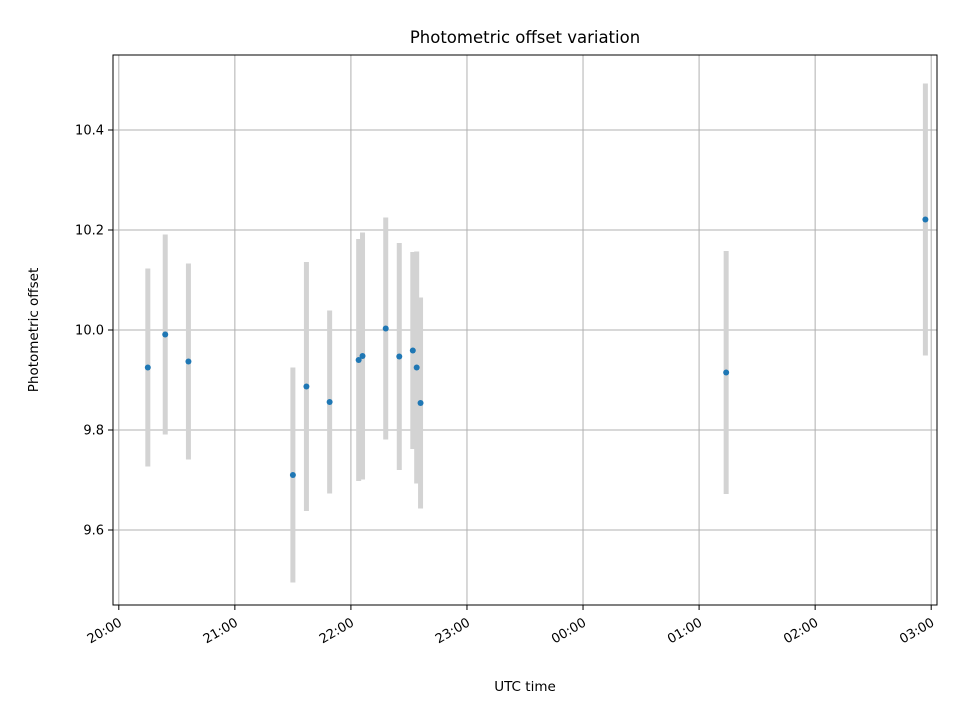  Describe the element at coordinates (525, 37) in the screenshot. I see `chart-title: Photometric offset variation` at that location.